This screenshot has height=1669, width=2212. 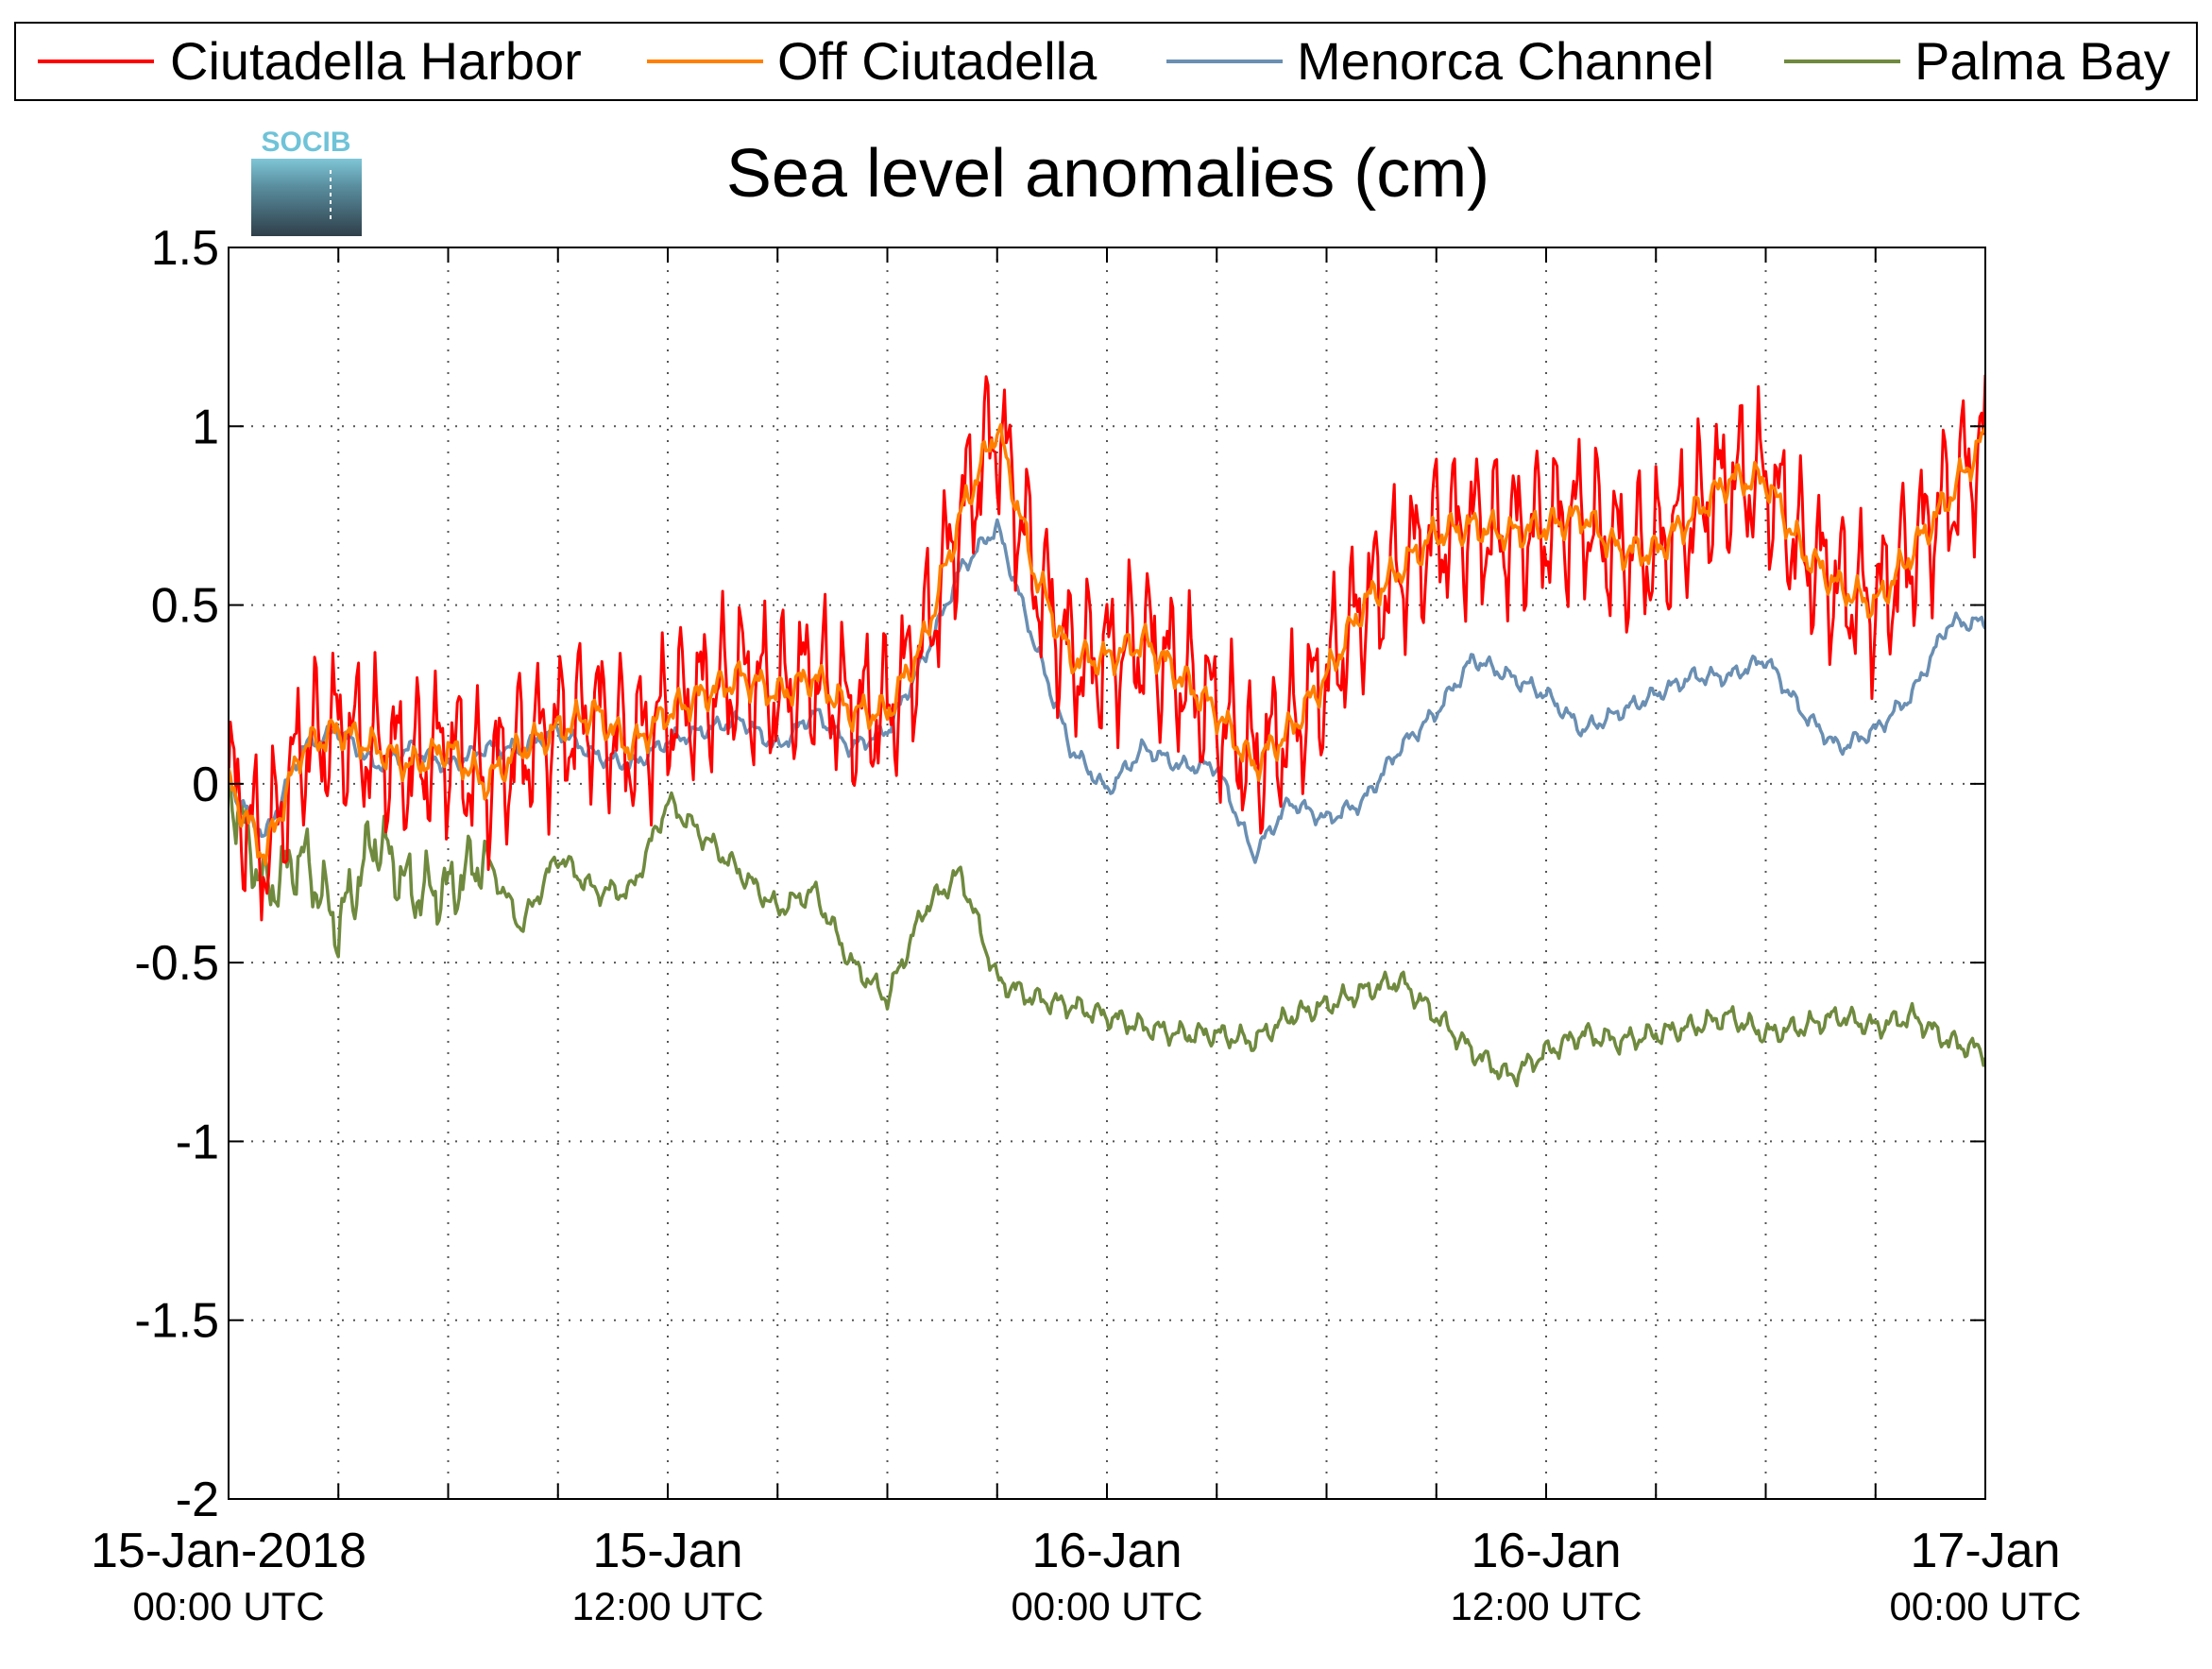 What do you see at coordinates (668, 1551) in the screenshot?
I see `x-tick-label-date: 15-Jan` at bounding box center [668, 1551].